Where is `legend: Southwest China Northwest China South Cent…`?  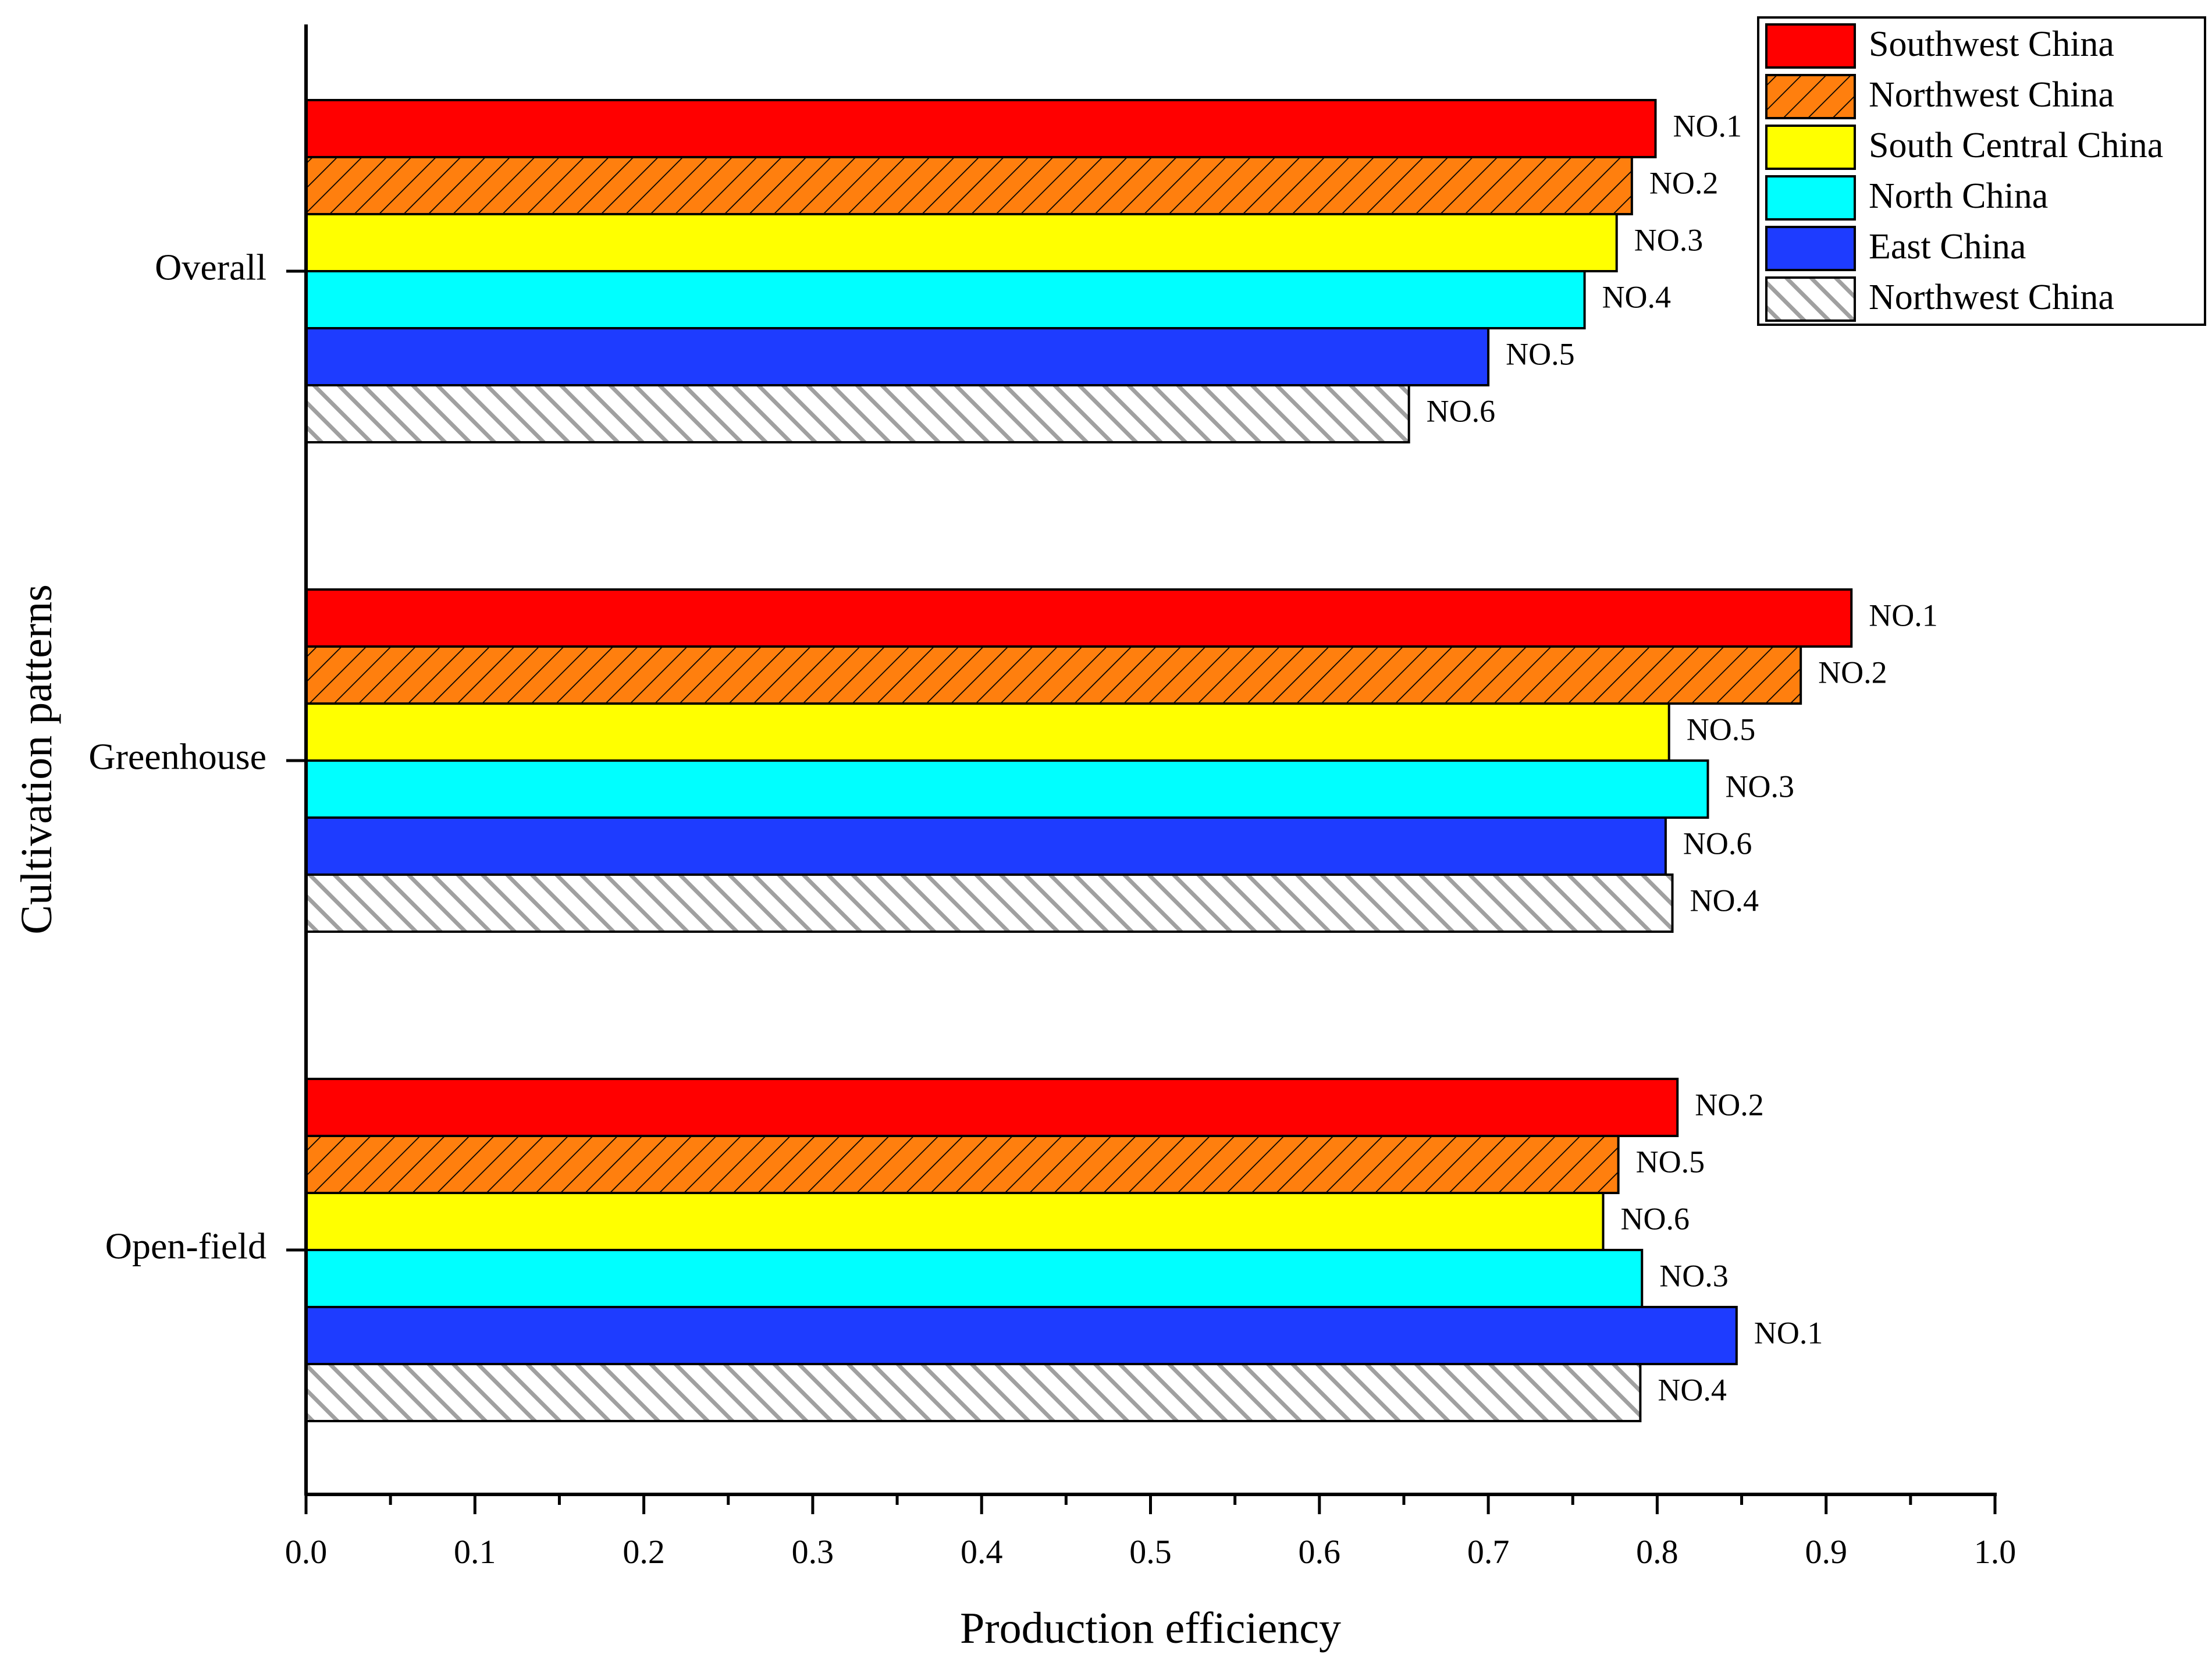 legend: Southwest China Northwest China South Cent… is located at coordinates (1981, 171).